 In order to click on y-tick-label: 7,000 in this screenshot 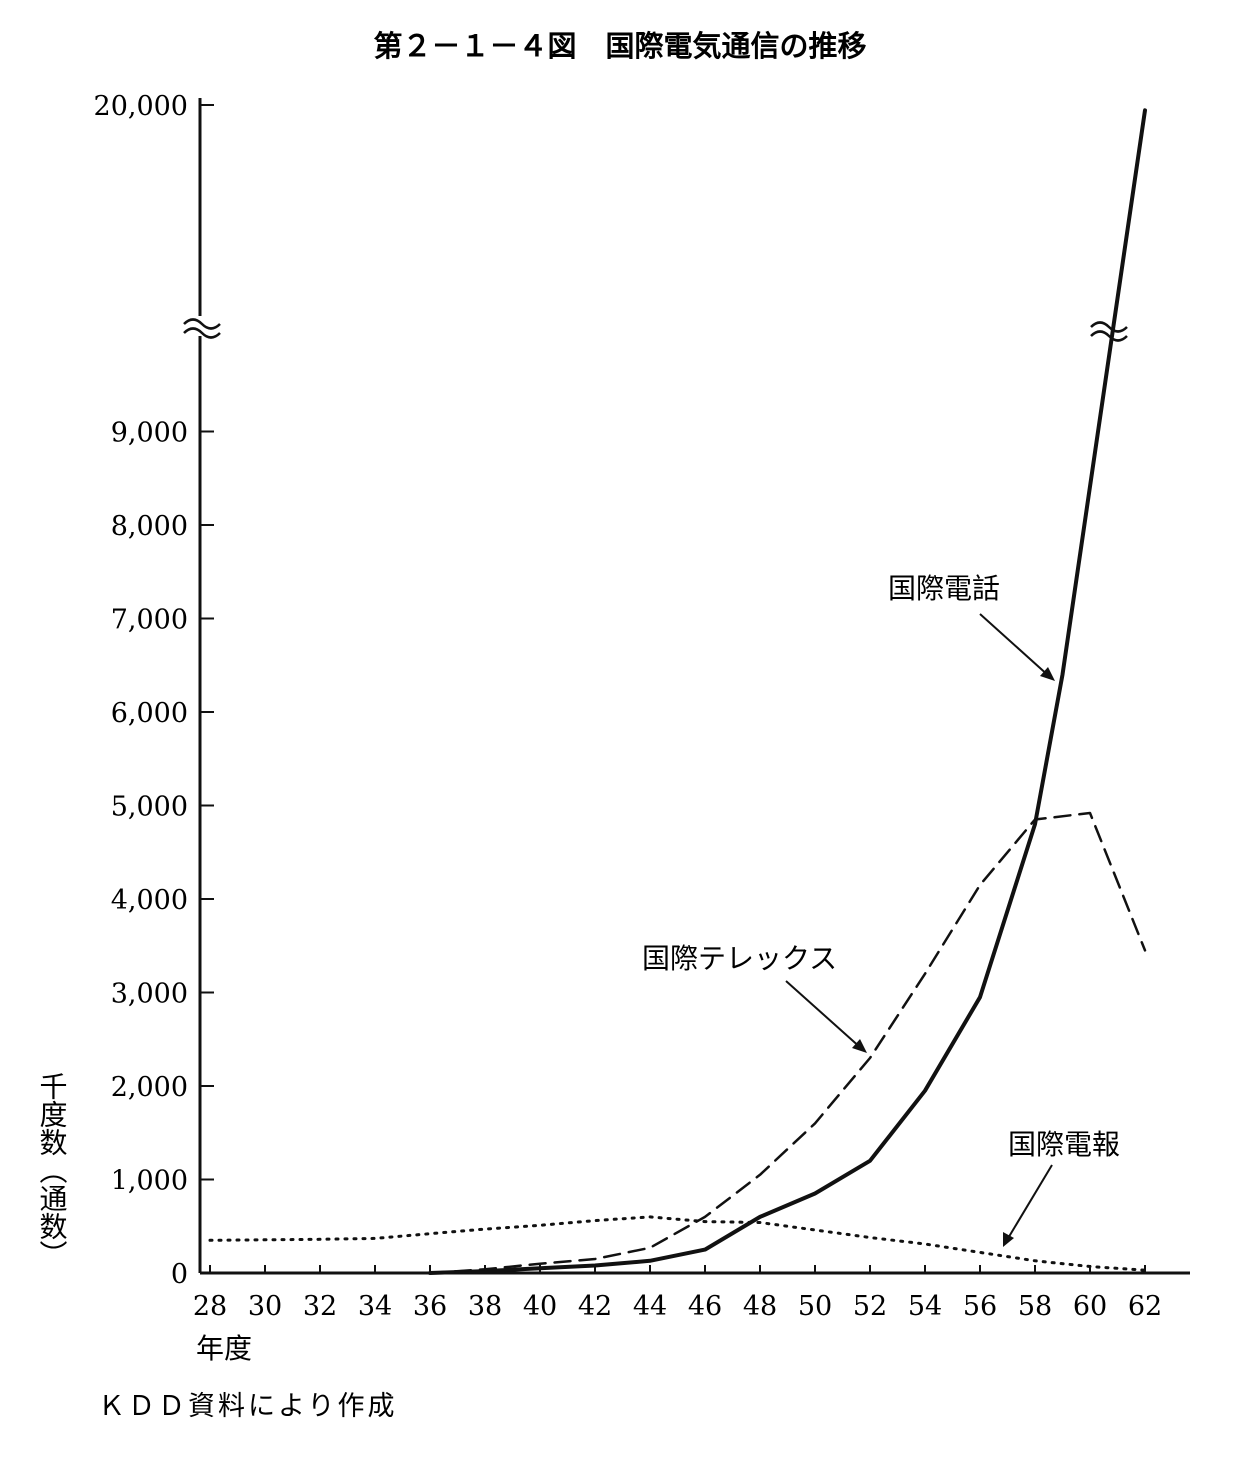, I will do `click(149, 620)`.